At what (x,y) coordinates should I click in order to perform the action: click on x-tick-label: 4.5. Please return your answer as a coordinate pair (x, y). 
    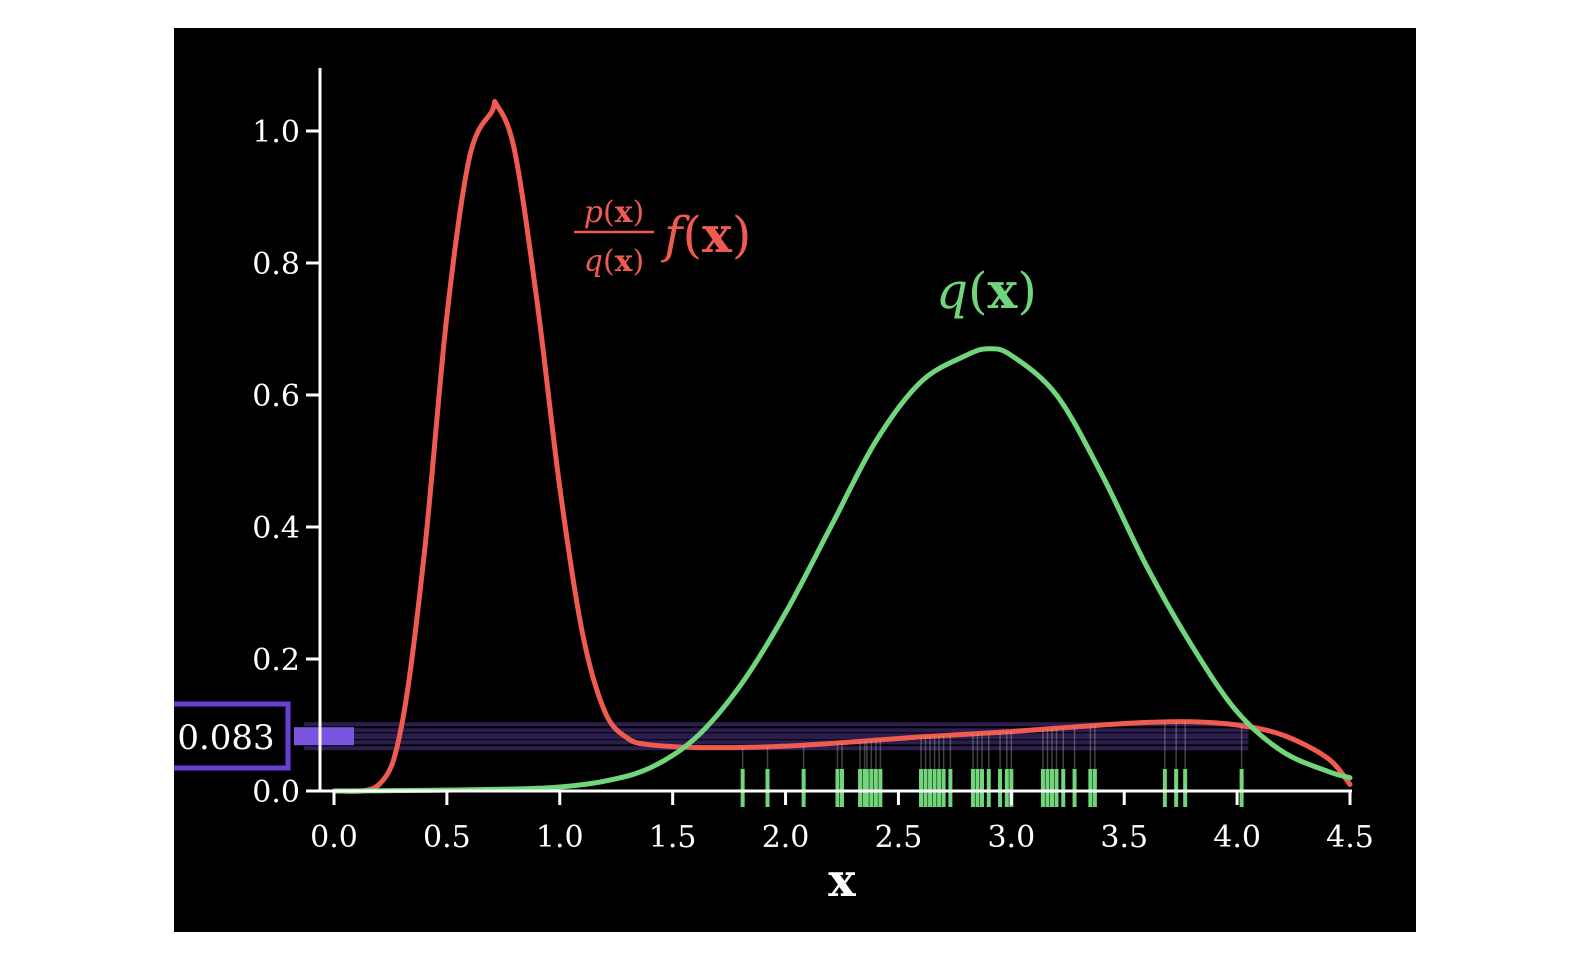
    Looking at the image, I should click on (1350, 837).